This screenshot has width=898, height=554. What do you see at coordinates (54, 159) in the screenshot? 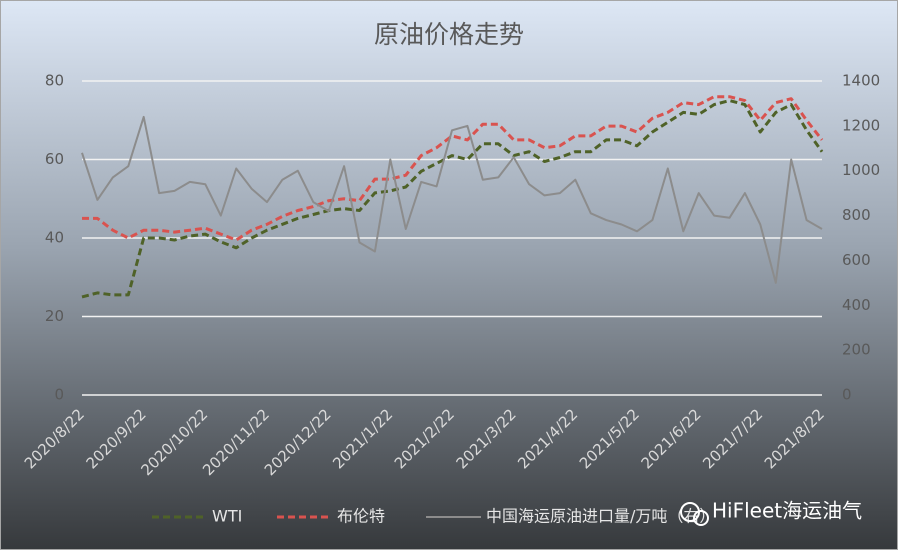
I see `y-tick-label: 60` at bounding box center [54, 159].